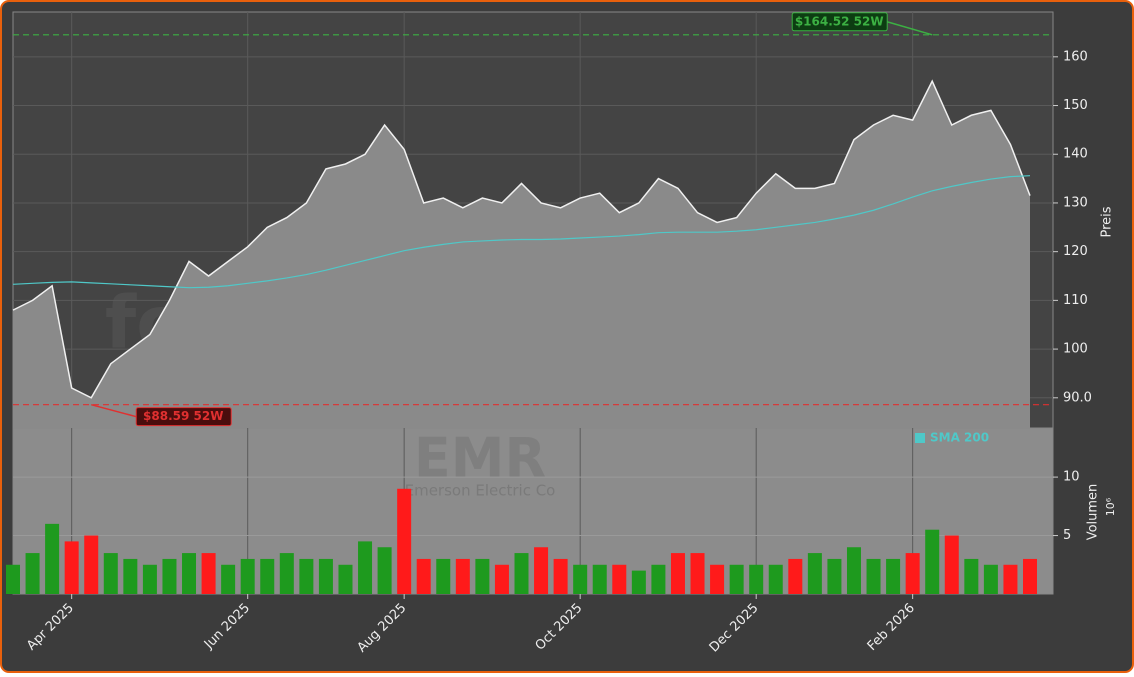 The width and height of the screenshot is (1134, 677). Describe the element at coordinates (480, 458) in the screenshot. I see `watermark-symbol: EMR` at that location.